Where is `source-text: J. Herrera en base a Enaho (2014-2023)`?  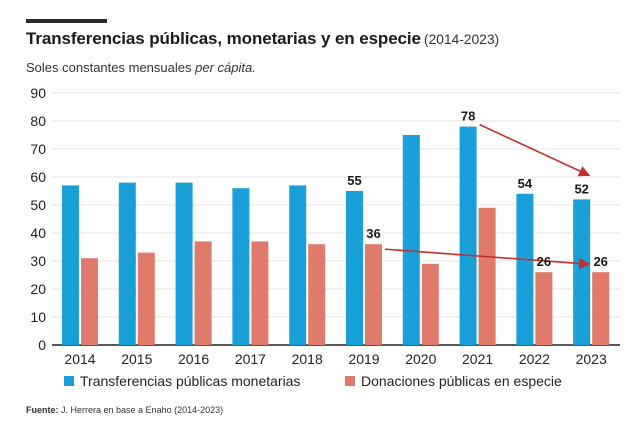 source-text: J. Herrera en base a Enaho (2014-2023) is located at coordinates (142, 410).